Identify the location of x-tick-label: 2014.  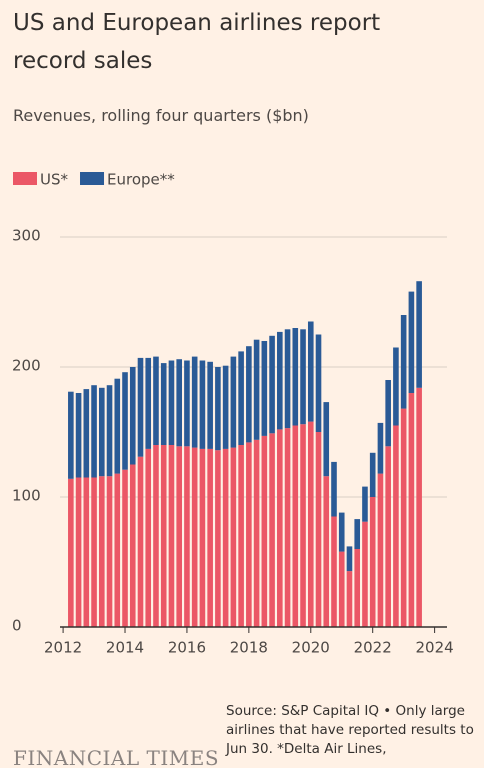
(125, 648).